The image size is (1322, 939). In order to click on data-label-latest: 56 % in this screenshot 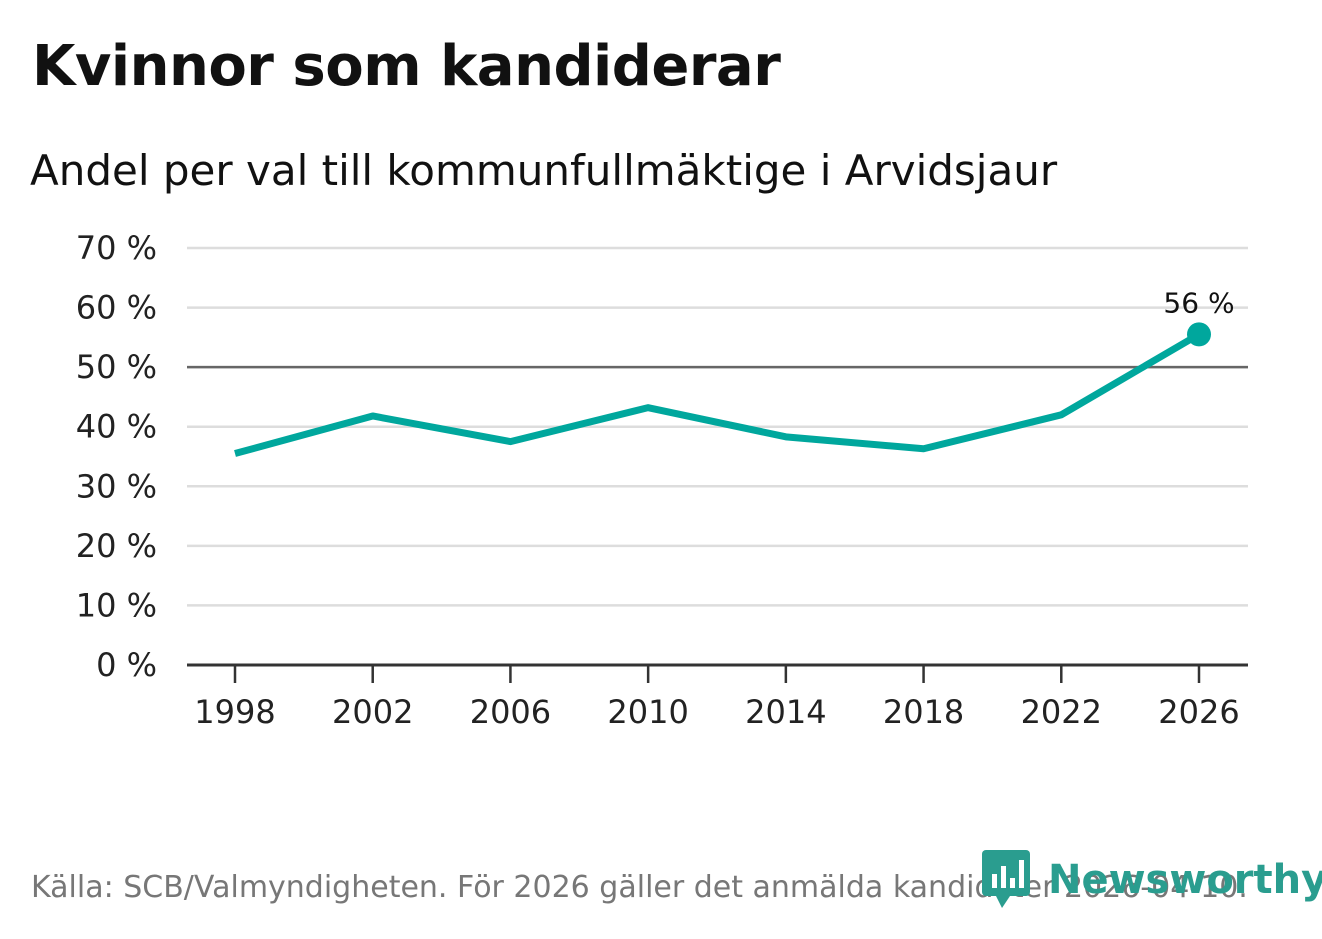, I will do `click(1198, 302)`.